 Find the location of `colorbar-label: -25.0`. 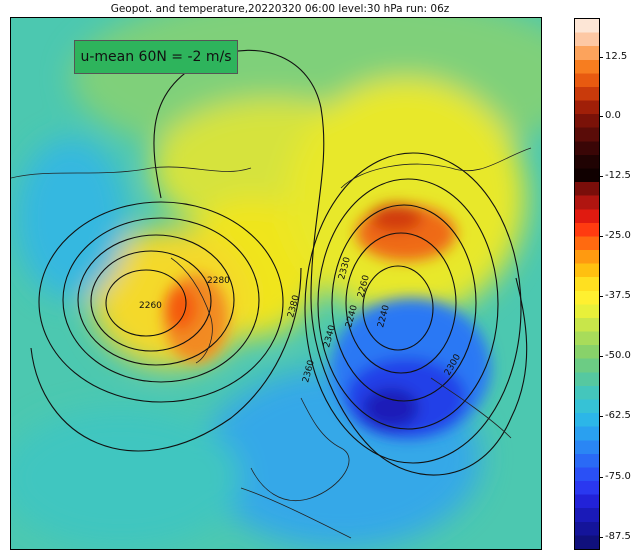

colorbar-label: -25.0 is located at coordinates (618, 235).